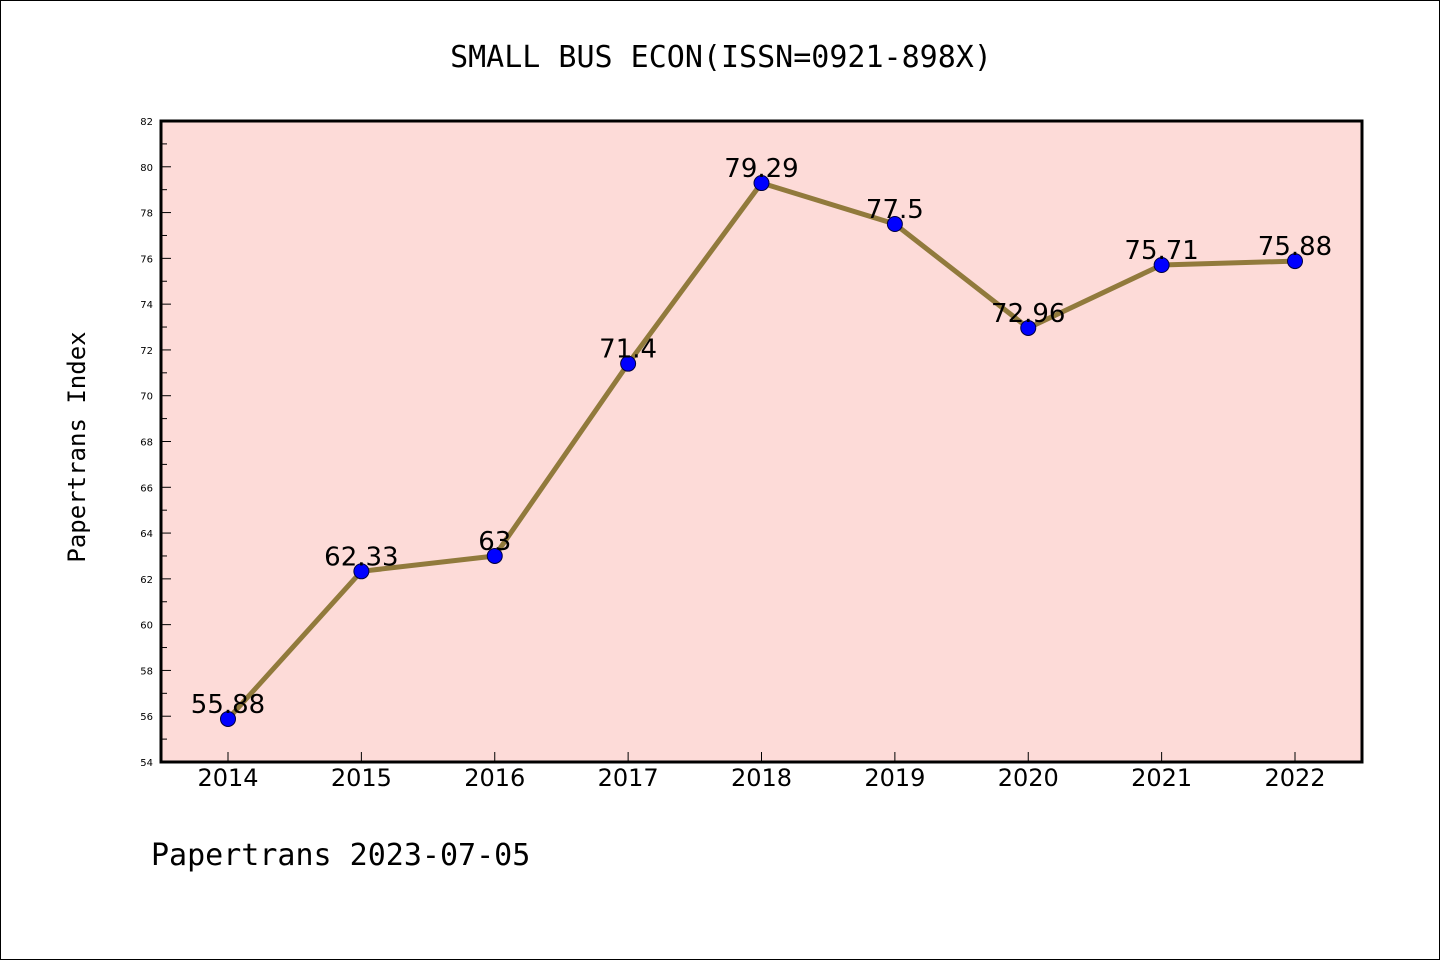  Describe the element at coordinates (146, 717) in the screenshot. I see `y-tick-label: 56` at that location.